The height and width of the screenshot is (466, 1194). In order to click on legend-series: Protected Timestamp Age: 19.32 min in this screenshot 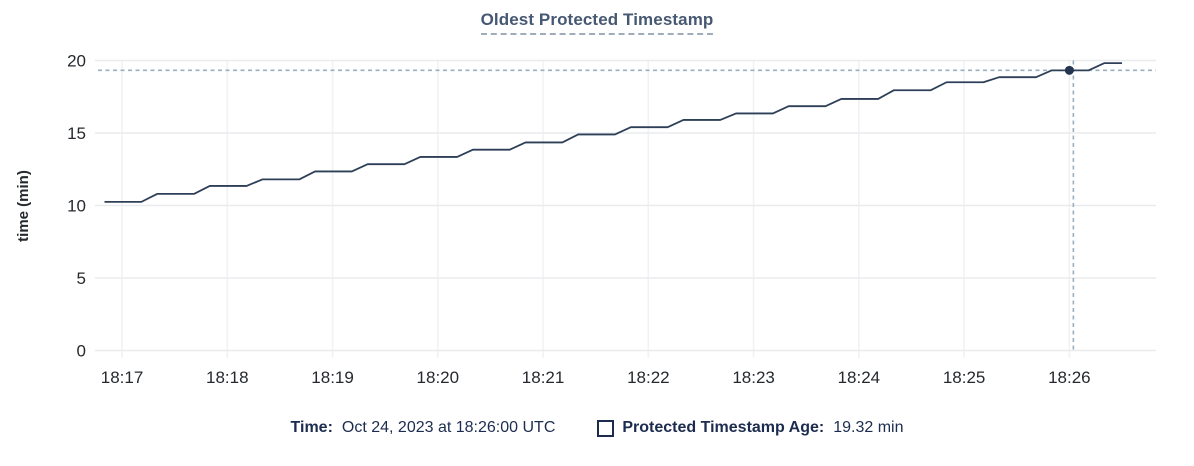, I will do `click(750, 428)`.